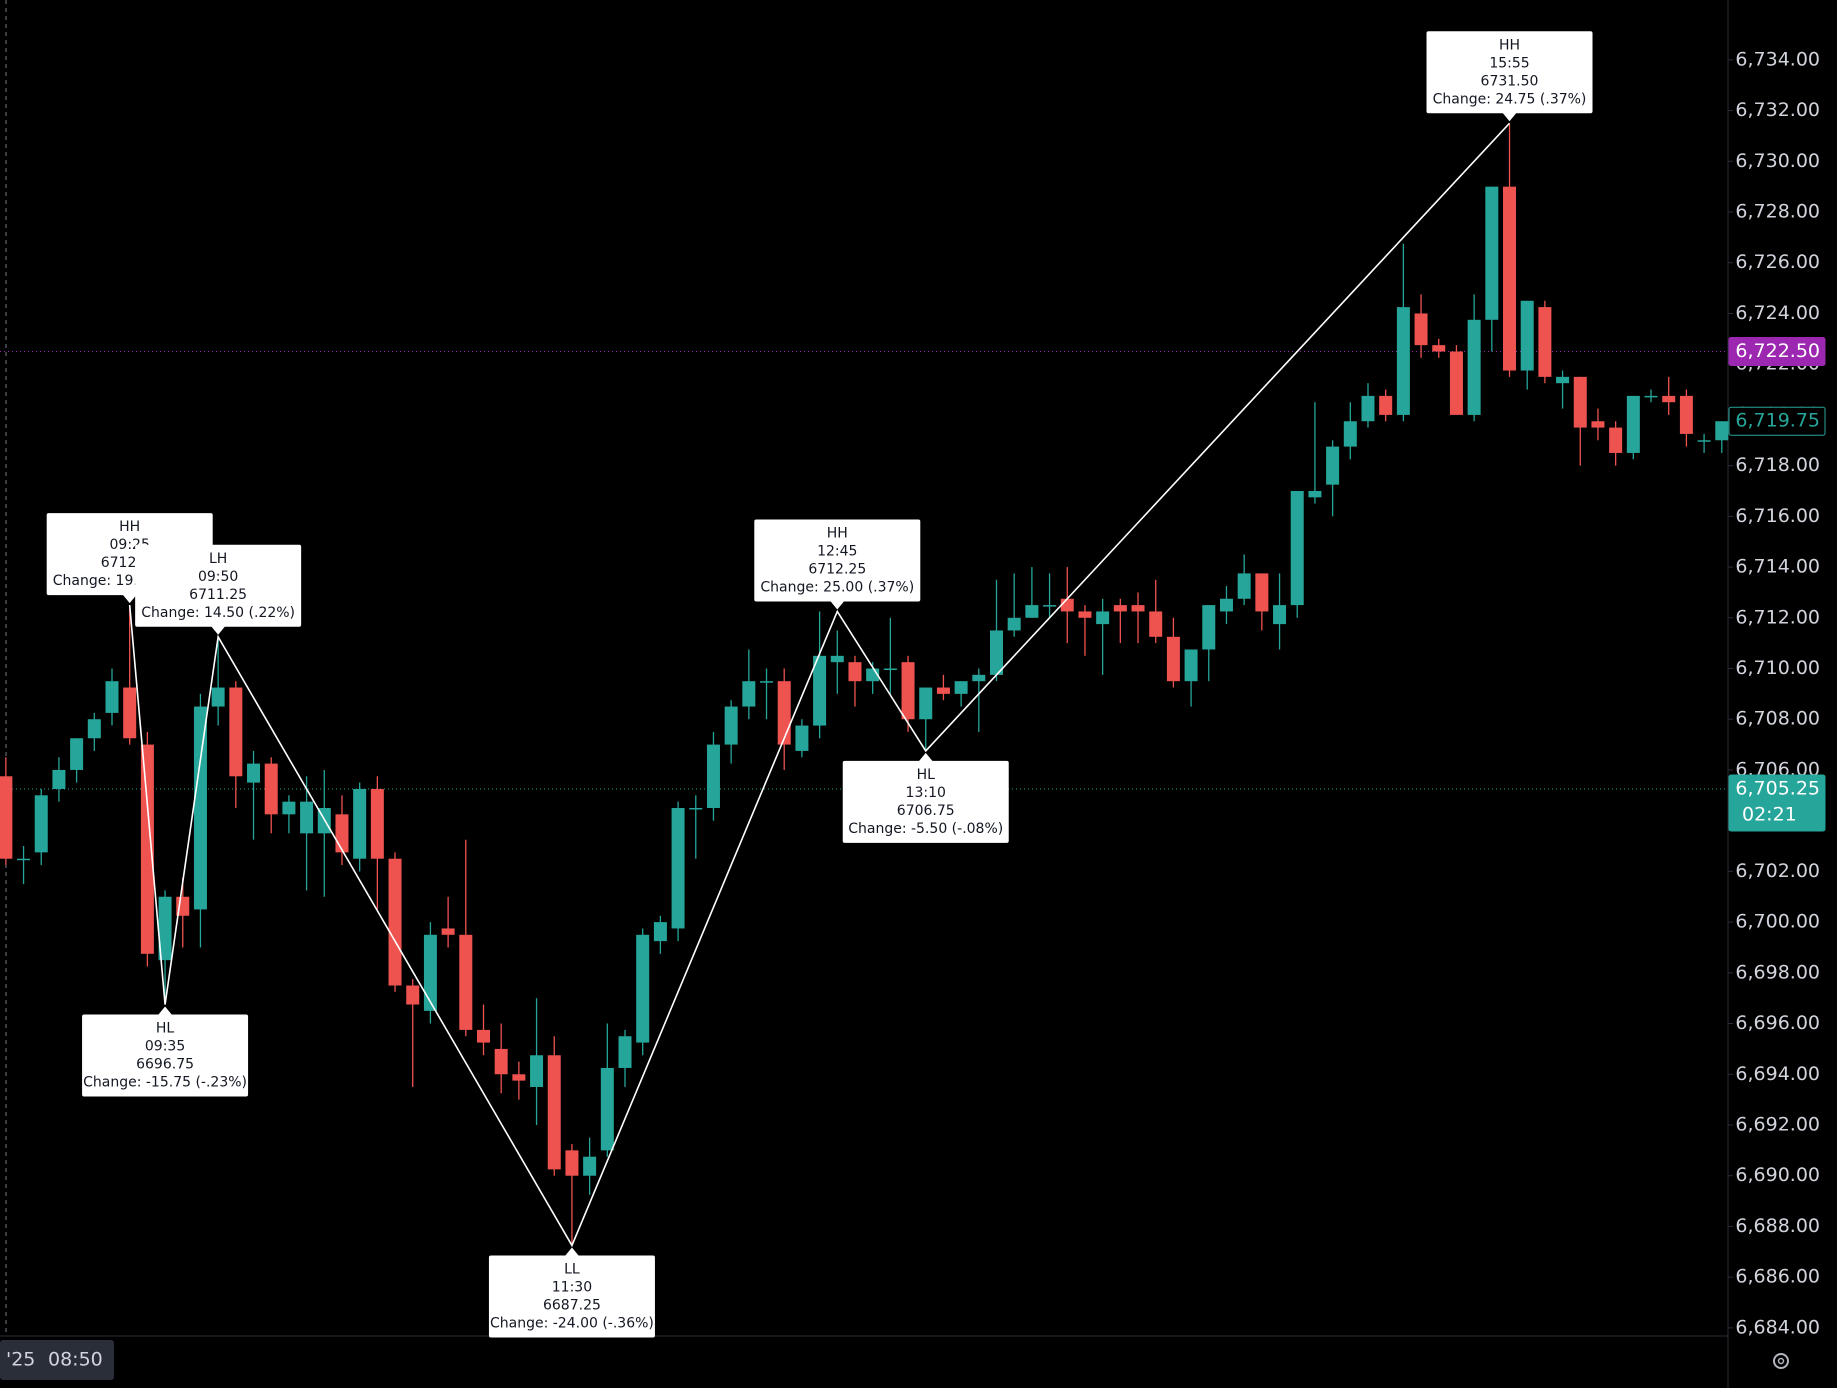 The image size is (1837, 1388). What do you see at coordinates (1777, 1226) in the screenshot?
I see `y-tick-label: 6,688.00` at bounding box center [1777, 1226].